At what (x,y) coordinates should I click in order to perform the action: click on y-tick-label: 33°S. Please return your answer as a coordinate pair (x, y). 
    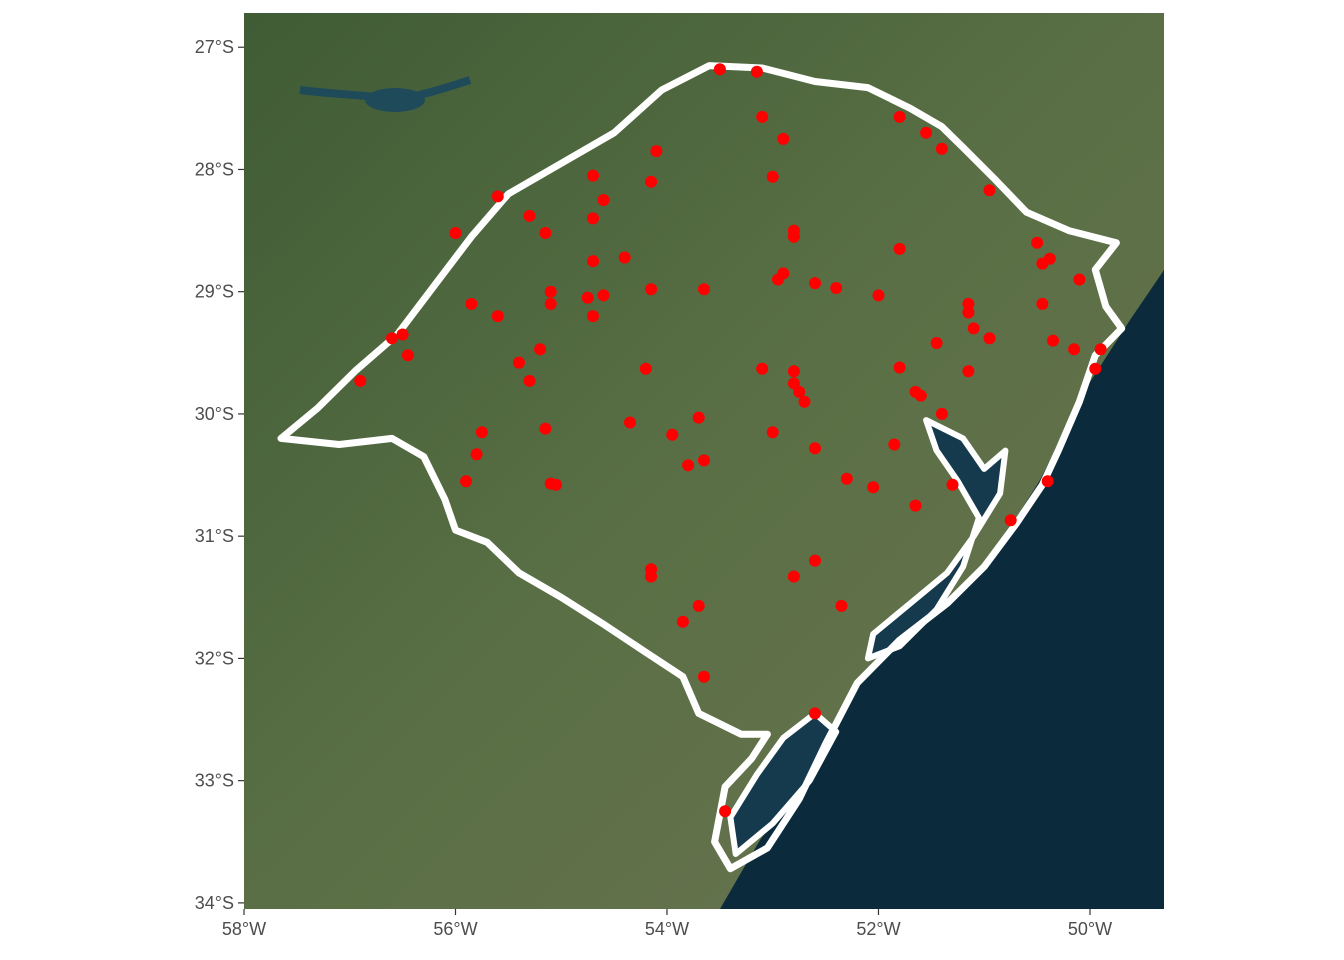
    Looking at the image, I should click on (214, 781).